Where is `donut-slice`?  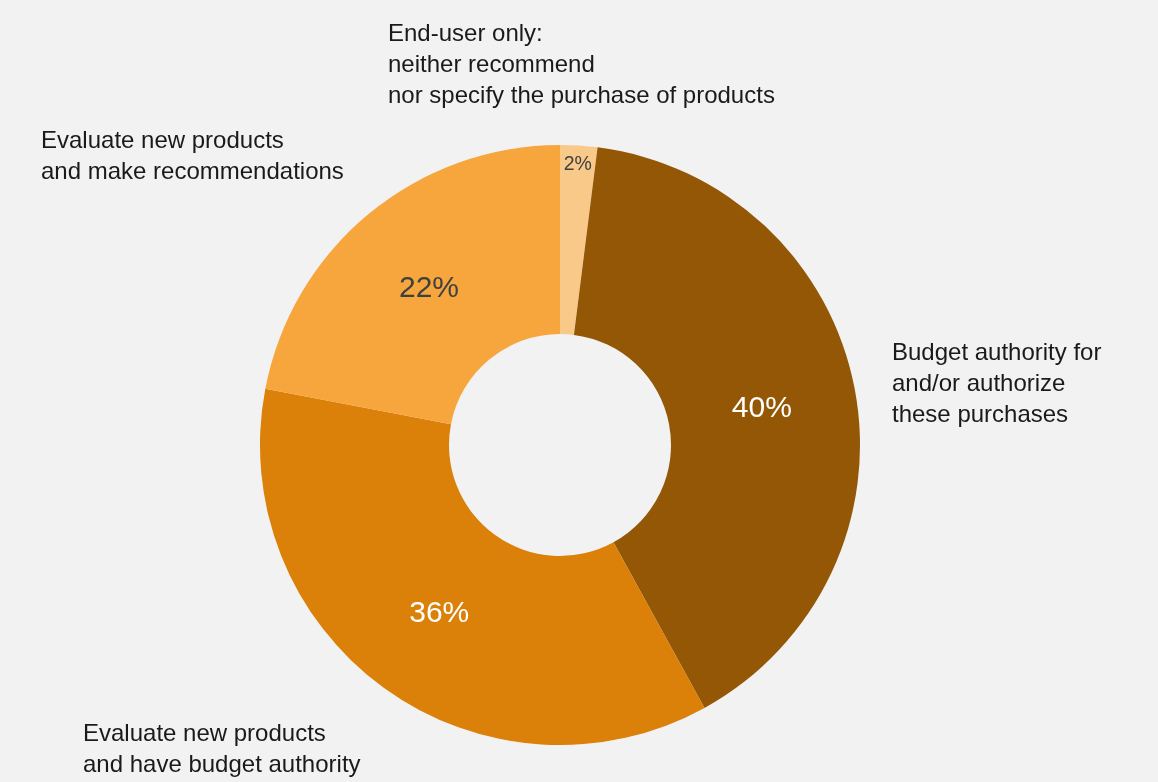
donut-slice is located at coordinates (579, 240).